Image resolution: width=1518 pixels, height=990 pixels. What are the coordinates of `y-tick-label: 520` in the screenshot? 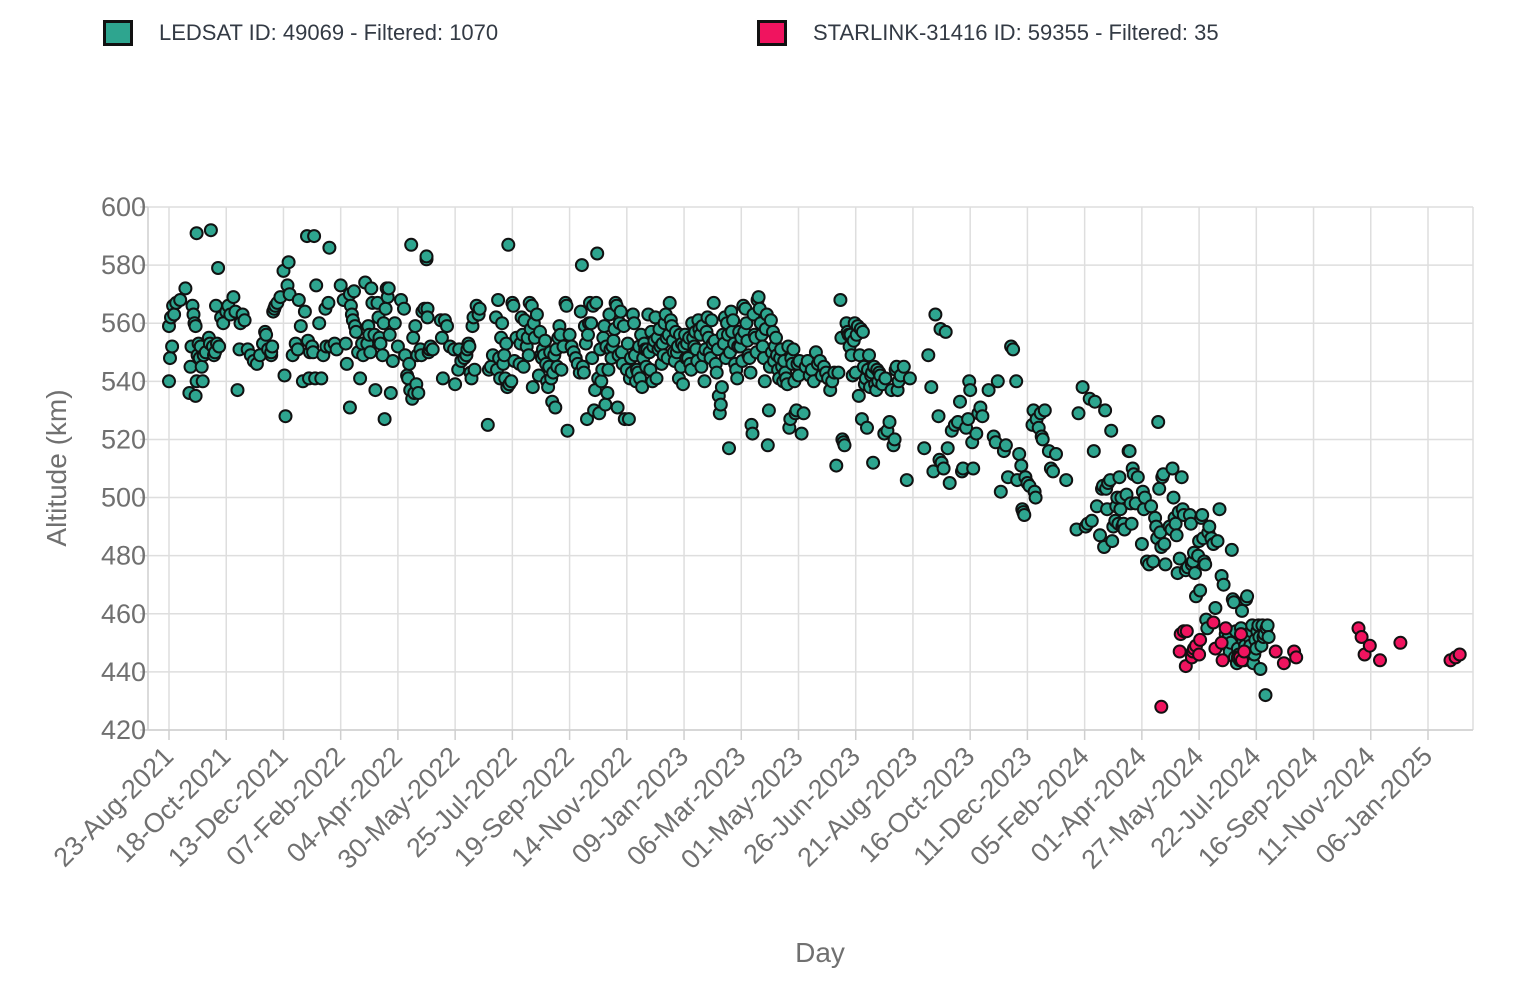 It's located at (123, 439).